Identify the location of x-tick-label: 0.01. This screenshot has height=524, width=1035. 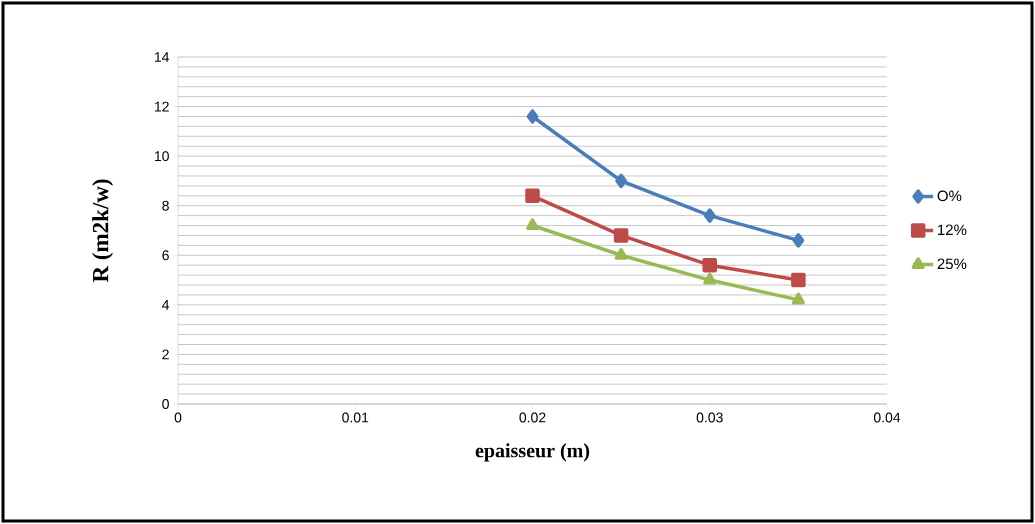
(355, 417).